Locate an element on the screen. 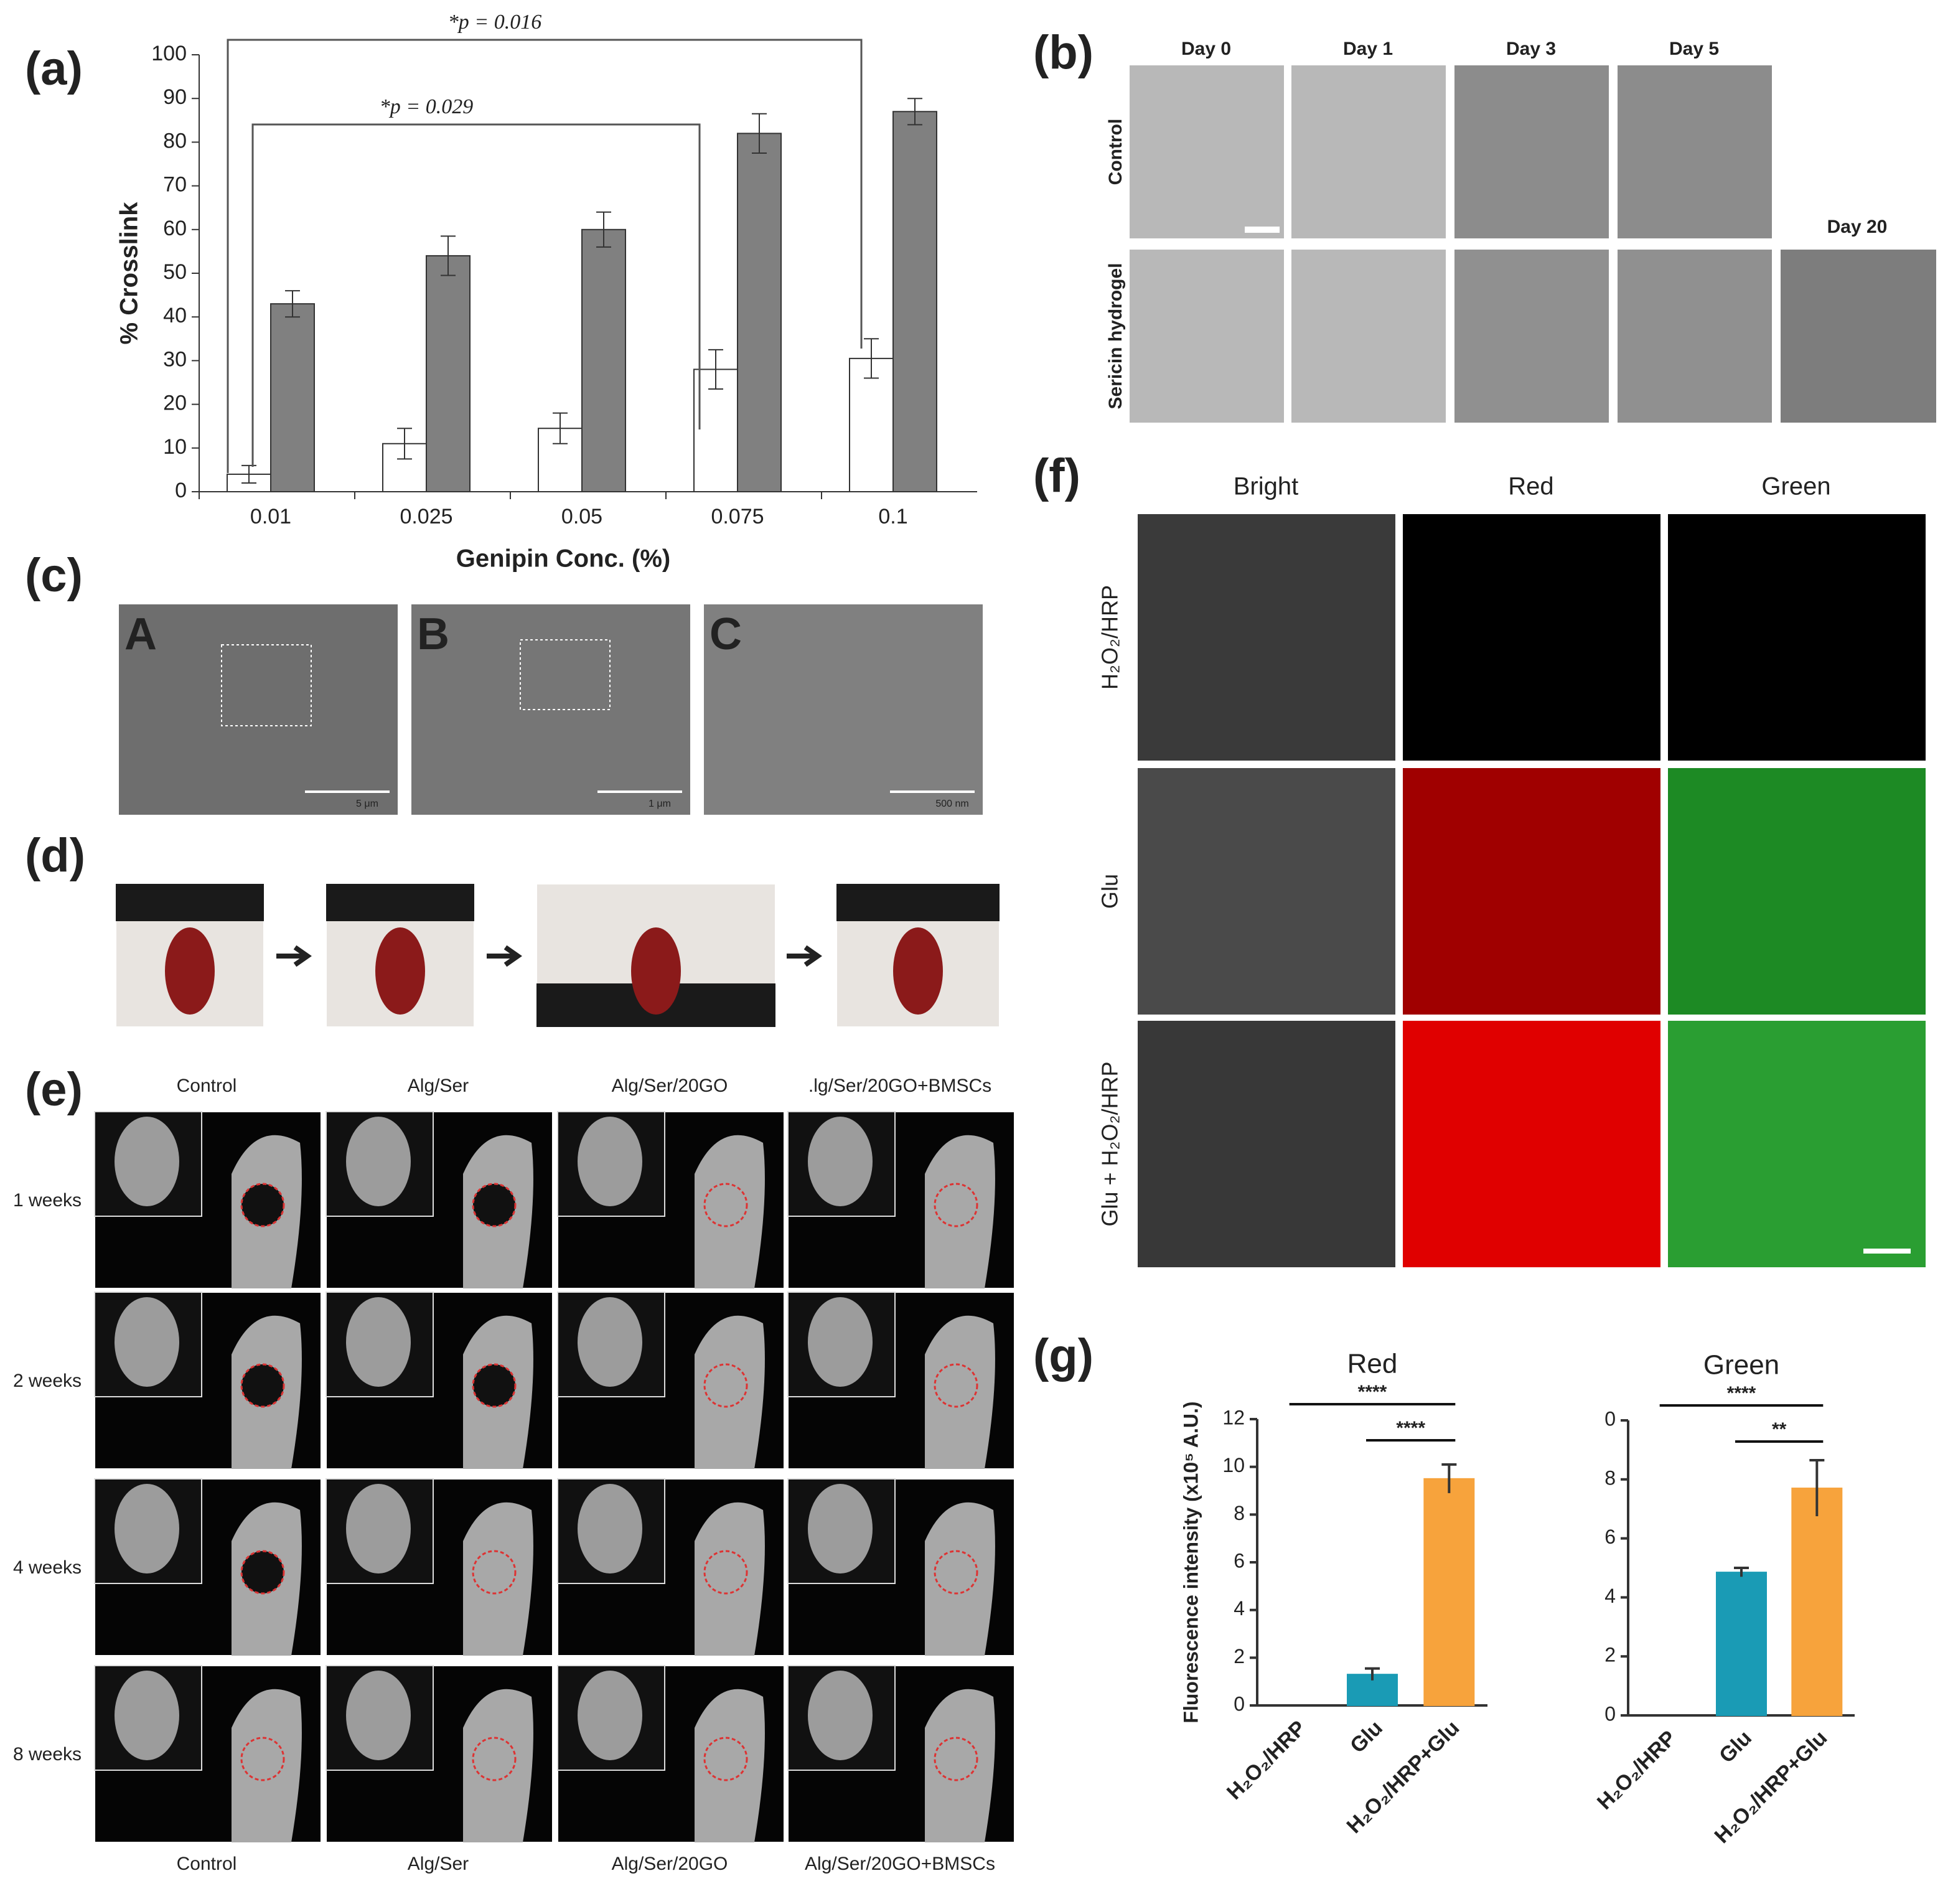  row-label: 1 weeks is located at coordinates (47, 1200).